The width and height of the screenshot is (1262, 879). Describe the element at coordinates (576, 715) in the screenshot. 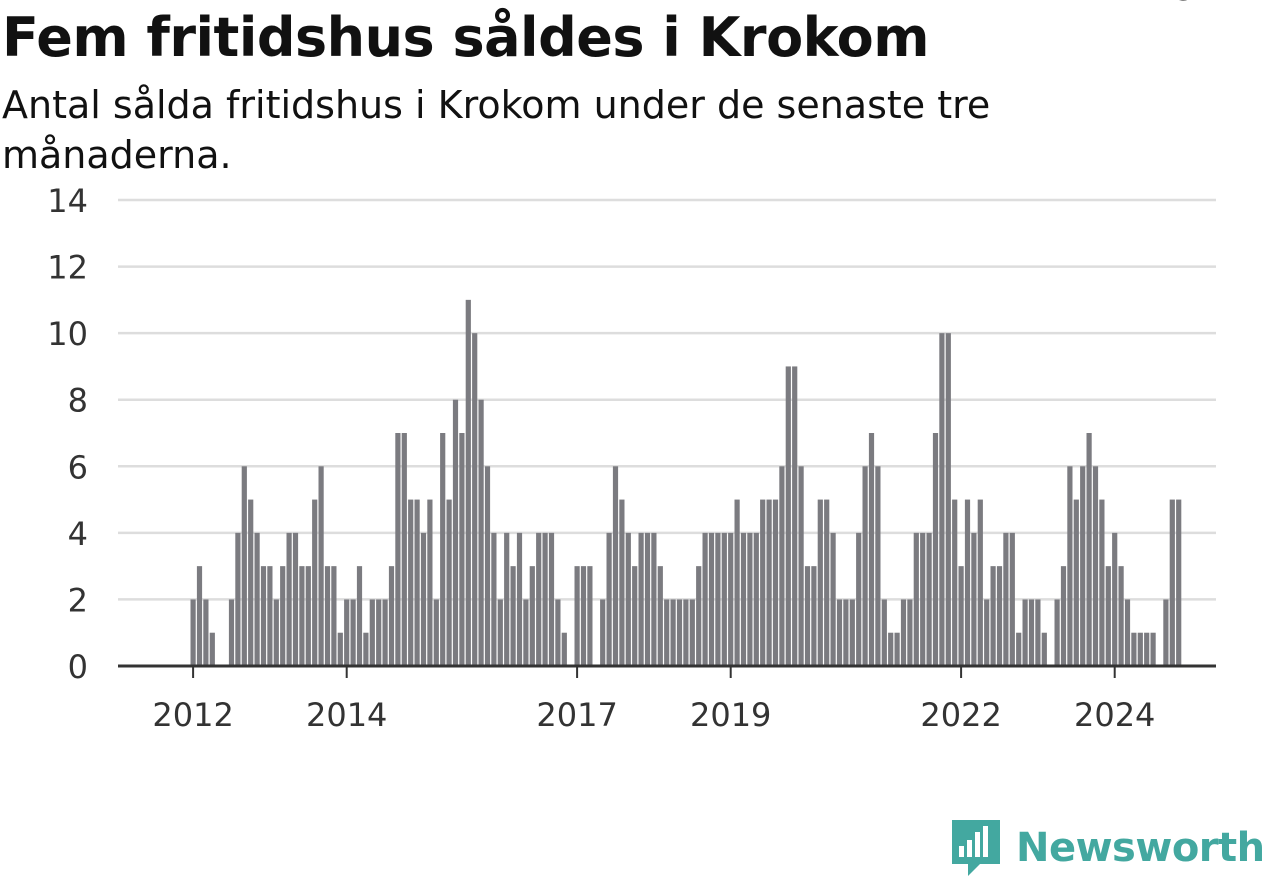

I see `x-tick-label: 2017` at that location.